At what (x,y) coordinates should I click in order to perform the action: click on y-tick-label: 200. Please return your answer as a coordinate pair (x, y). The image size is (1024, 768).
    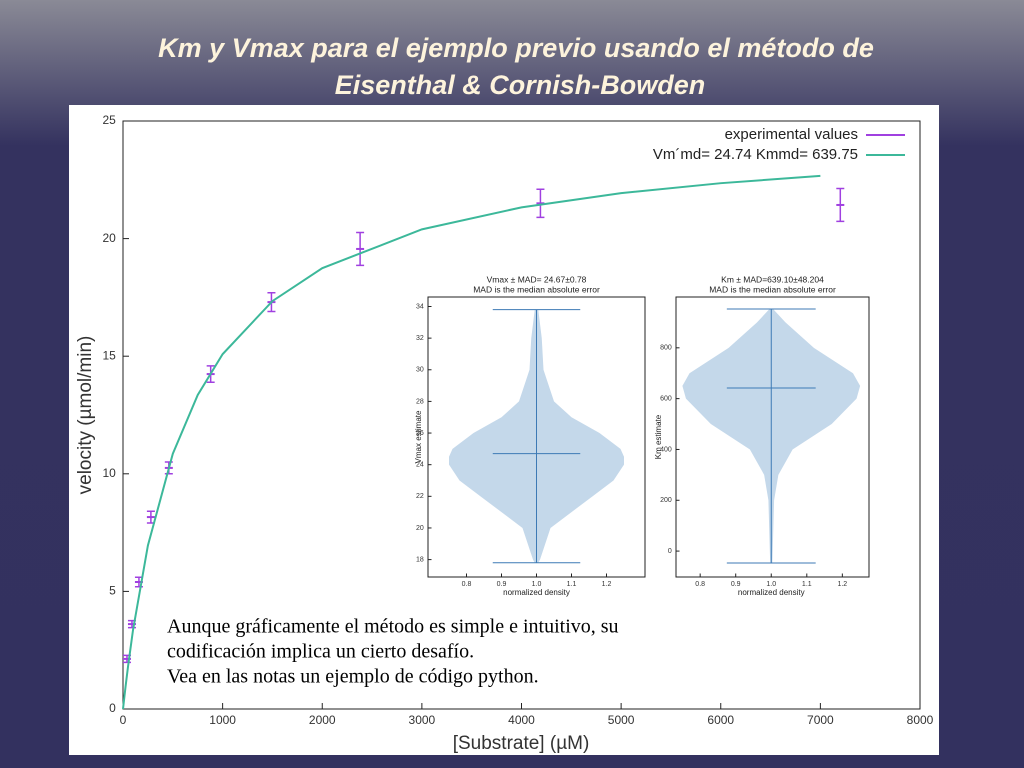
    Looking at the image, I should click on (666, 500).